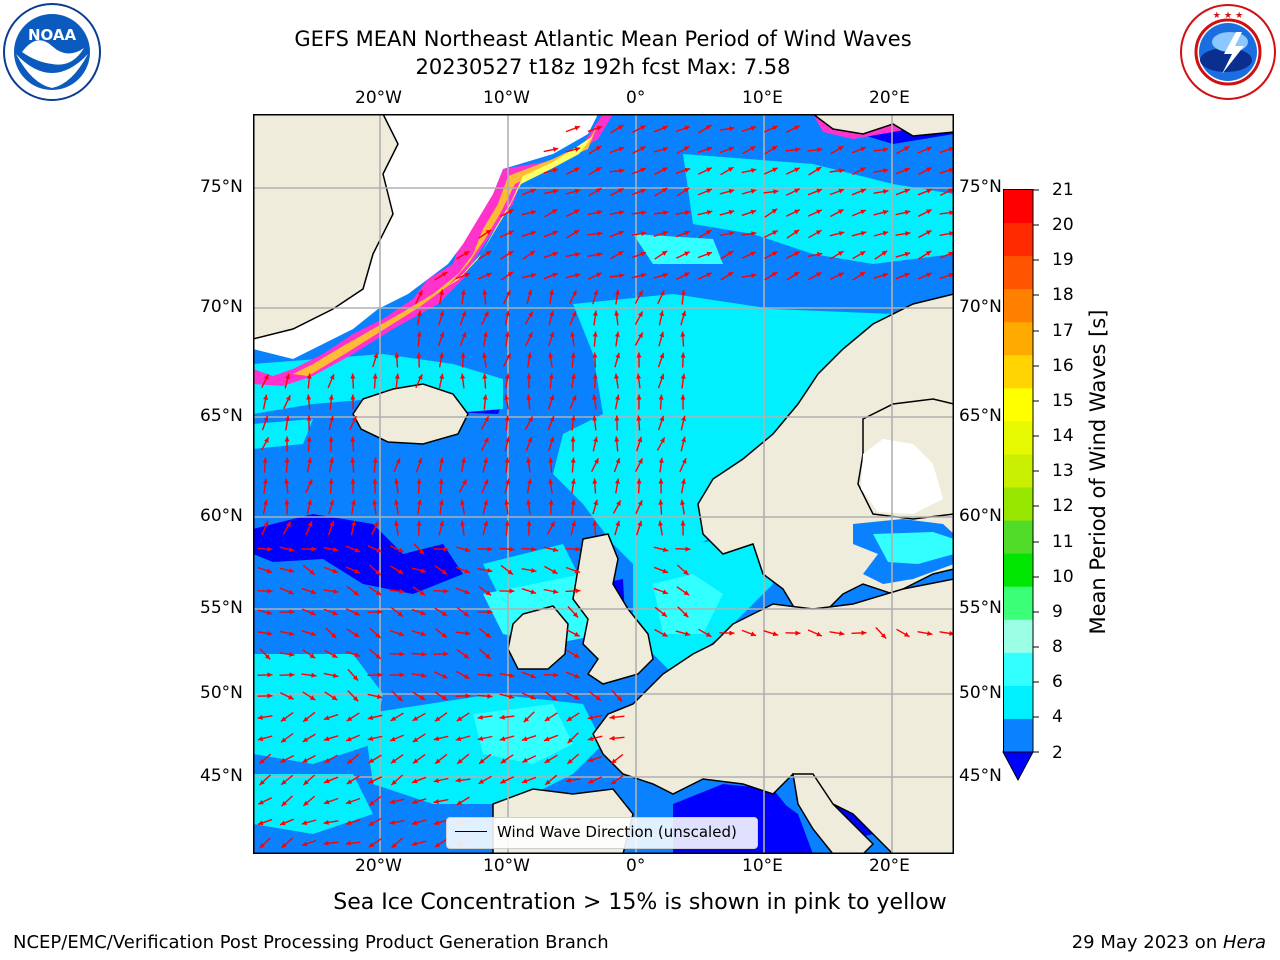 This screenshot has width=1280, height=960. What do you see at coordinates (221, 608) in the screenshot?
I see `lat-tick-left: 55°N` at bounding box center [221, 608].